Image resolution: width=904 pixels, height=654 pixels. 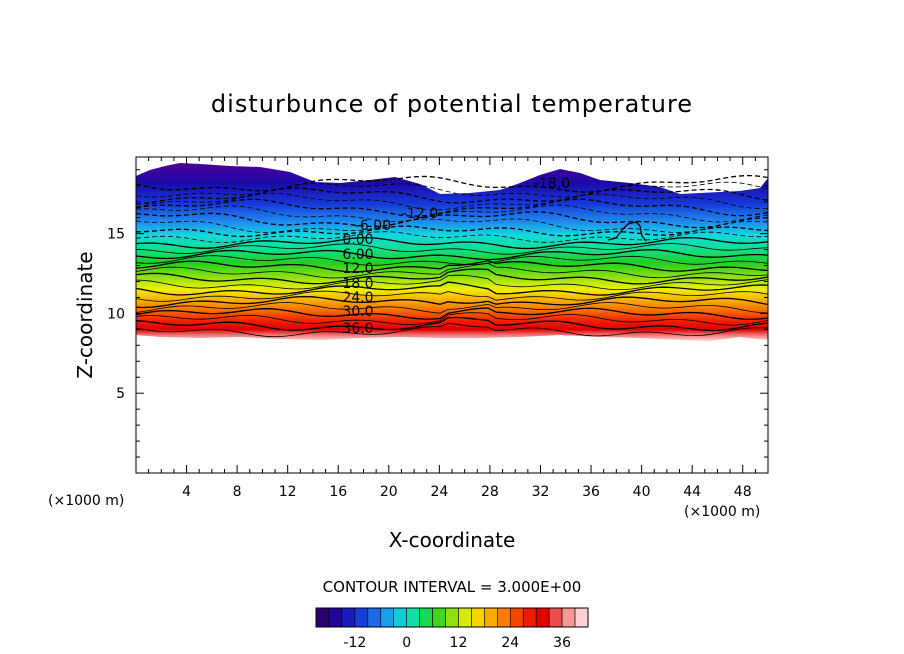 I want to click on y-tick-label: 5, so click(x=120, y=394).